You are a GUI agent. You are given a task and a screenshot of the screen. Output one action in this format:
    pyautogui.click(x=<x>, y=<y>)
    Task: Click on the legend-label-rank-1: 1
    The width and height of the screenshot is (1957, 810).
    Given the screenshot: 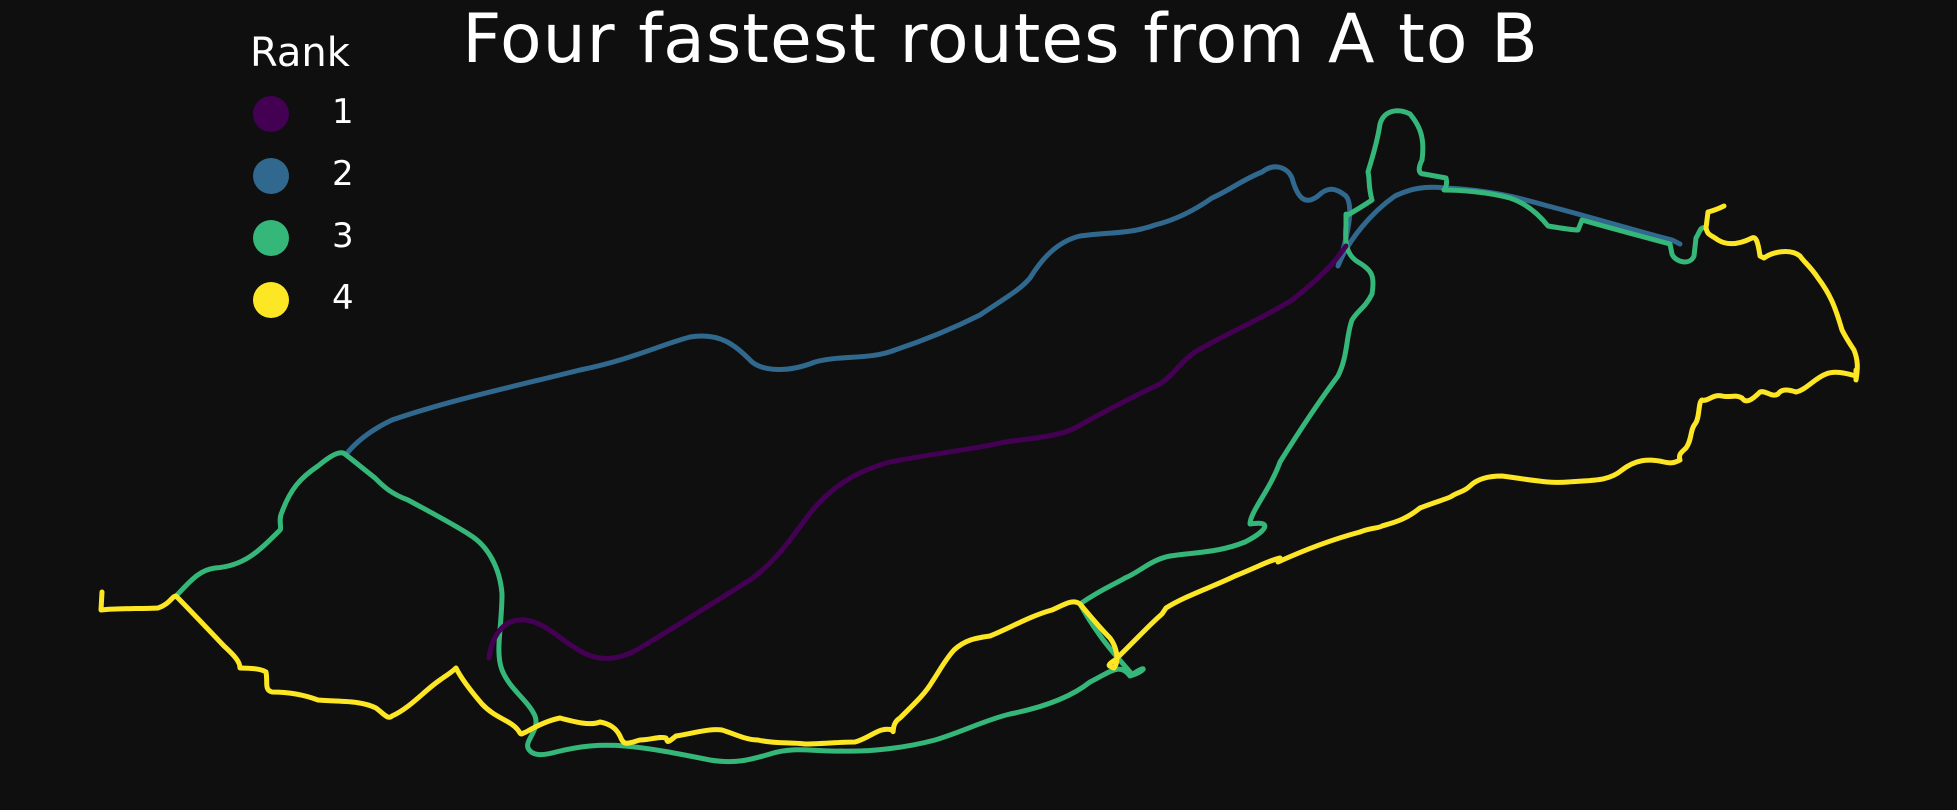 What is the action you would take?
    pyautogui.click(x=343, y=112)
    